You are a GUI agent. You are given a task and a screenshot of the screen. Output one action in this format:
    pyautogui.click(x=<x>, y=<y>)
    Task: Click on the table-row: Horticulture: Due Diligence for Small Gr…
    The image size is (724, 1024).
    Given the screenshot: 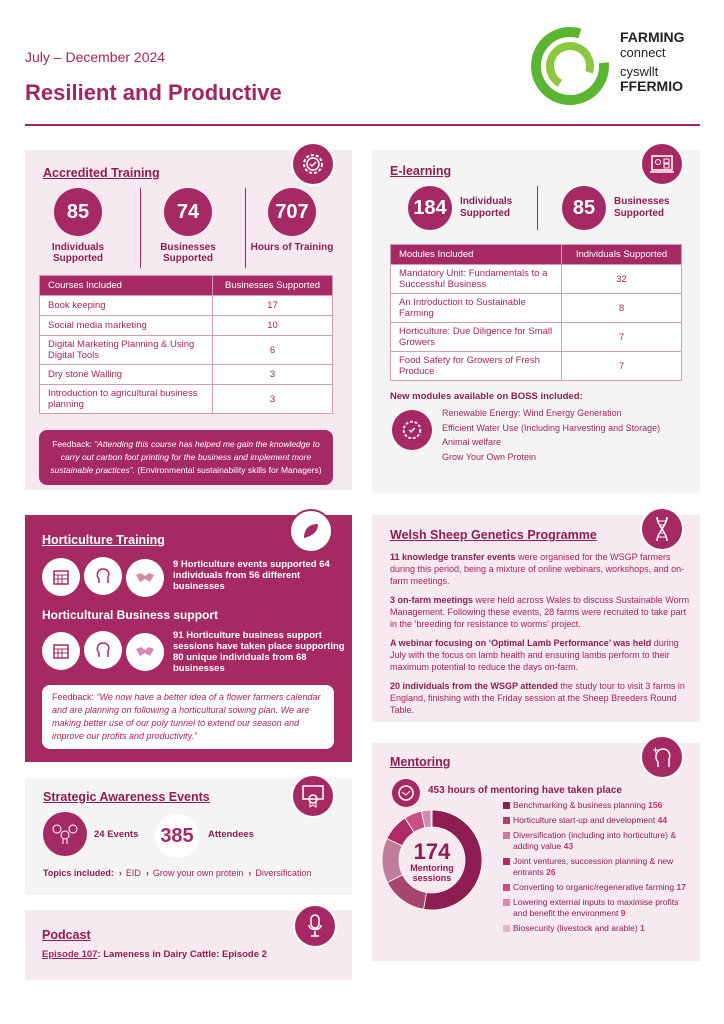 What is the action you would take?
    pyautogui.click(x=536, y=337)
    